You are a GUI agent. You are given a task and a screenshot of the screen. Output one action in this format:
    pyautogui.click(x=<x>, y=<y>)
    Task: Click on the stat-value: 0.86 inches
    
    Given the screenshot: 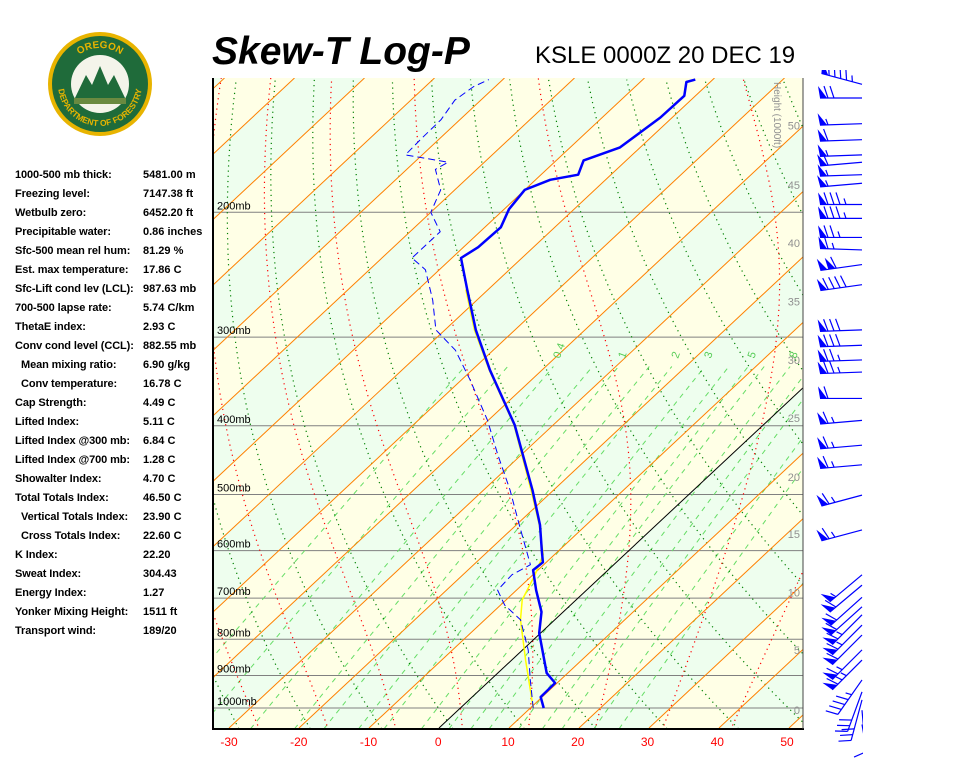 What is the action you would take?
    pyautogui.click(x=173, y=232)
    